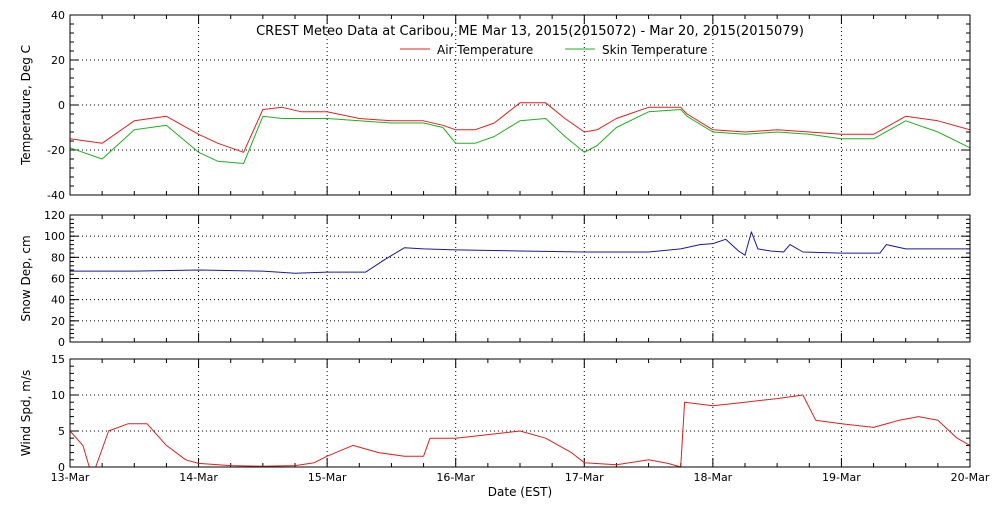 The height and width of the screenshot is (505, 1000). What do you see at coordinates (61, 431) in the screenshot?
I see `y-tick-label: 5` at bounding box center [61, 431].